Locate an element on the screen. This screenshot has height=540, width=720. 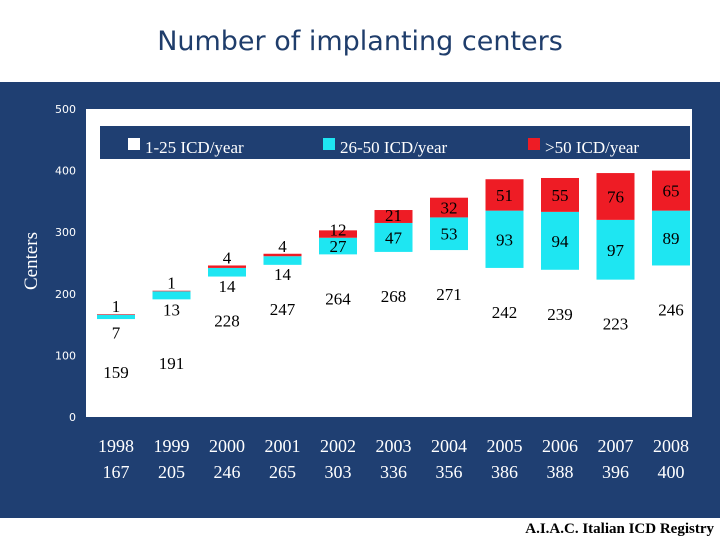
legend-box is located at coordinates (395, 142).